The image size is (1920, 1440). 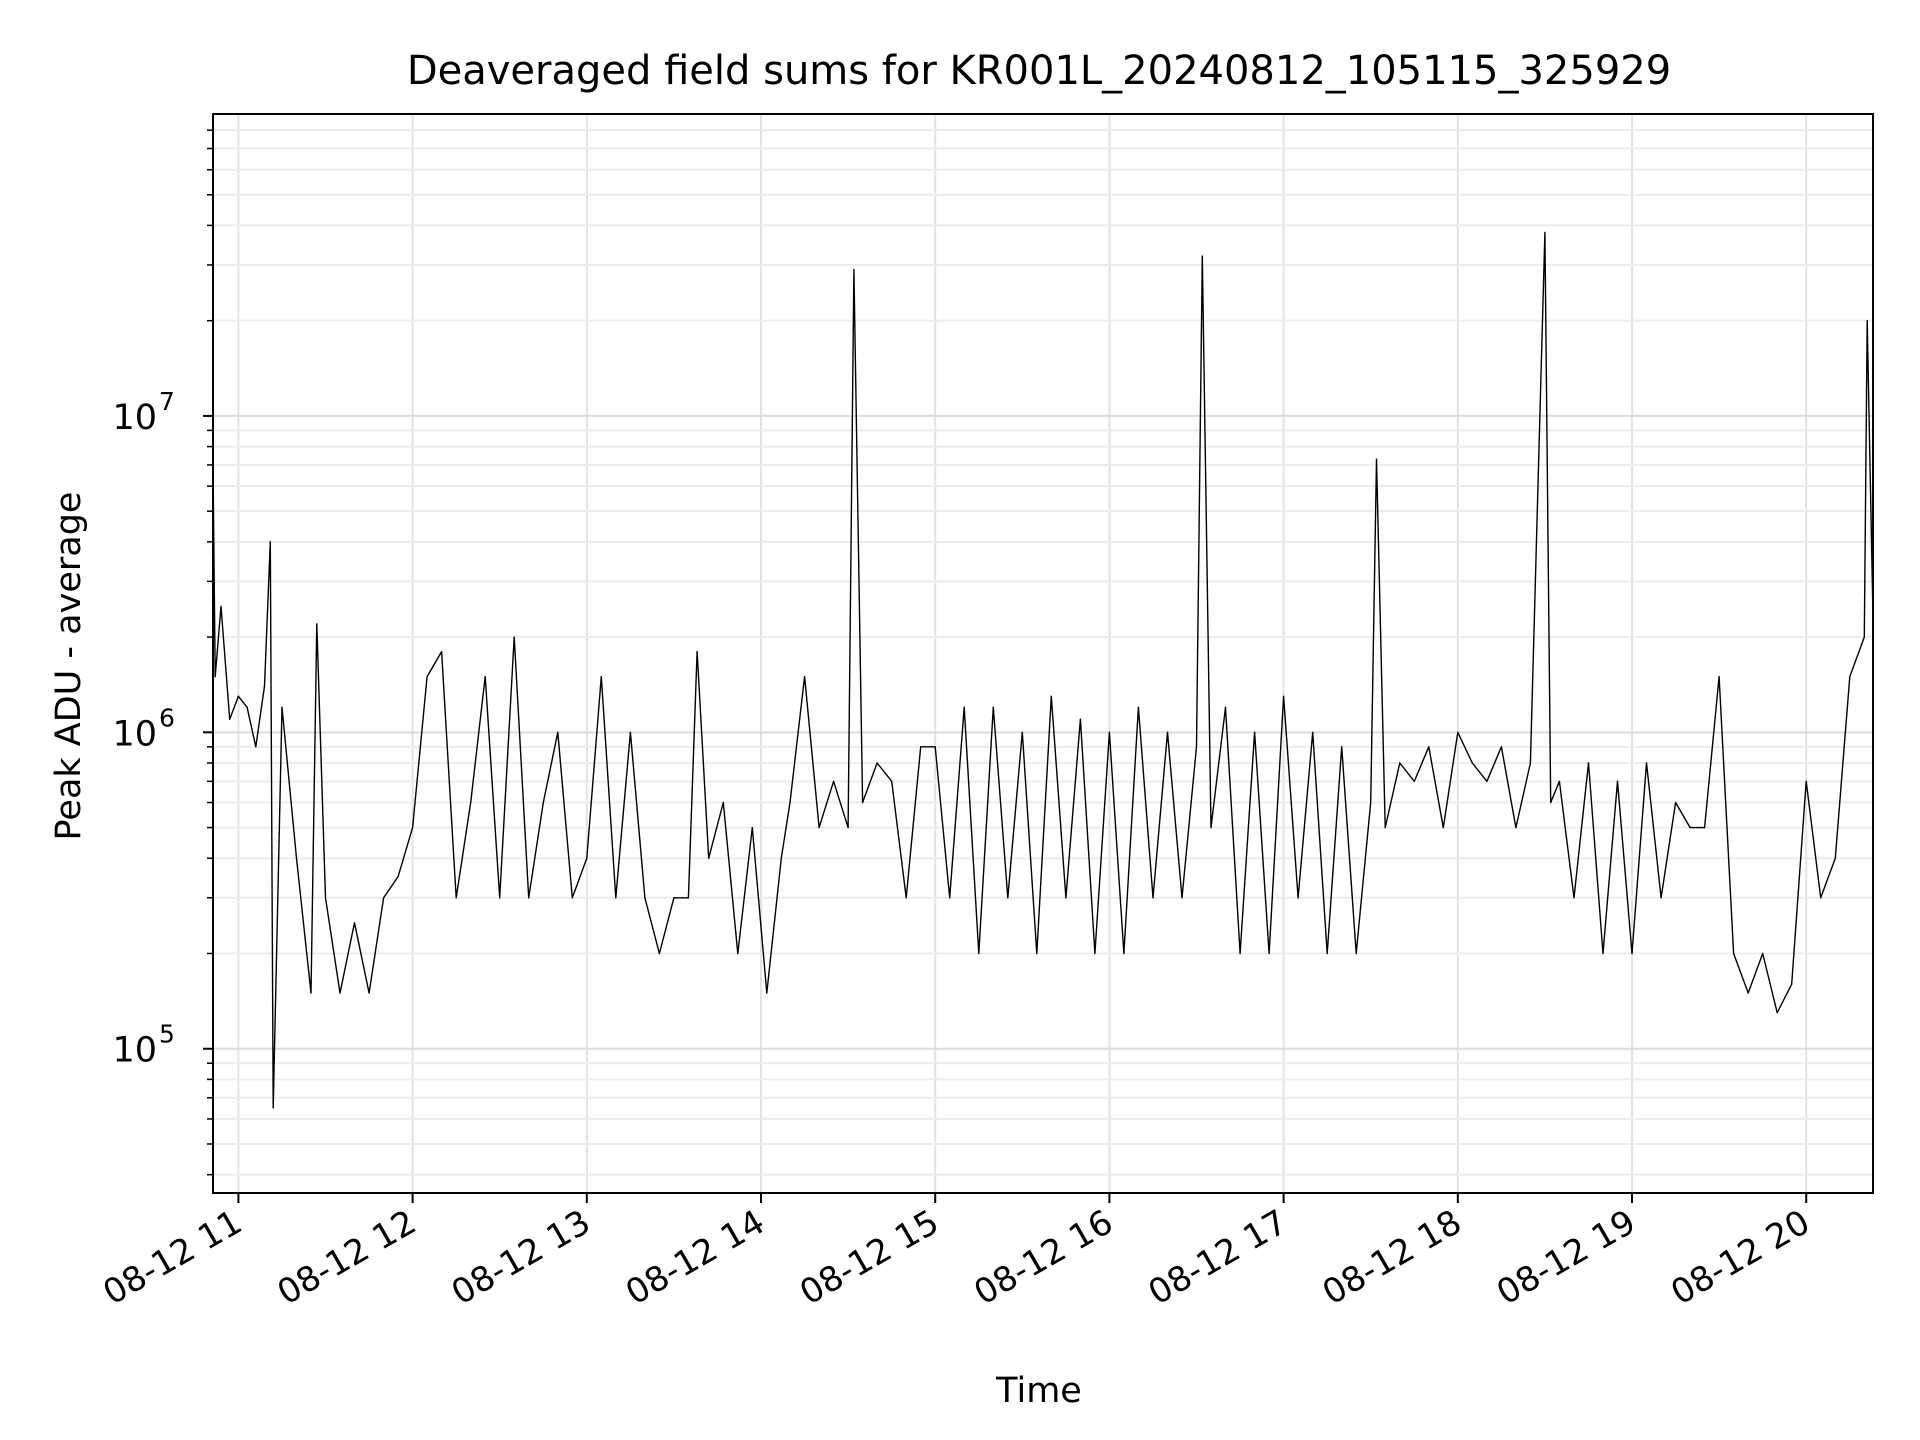 I want to click on y-tick-label-exponent: 5, so click(x=167, y=1034).